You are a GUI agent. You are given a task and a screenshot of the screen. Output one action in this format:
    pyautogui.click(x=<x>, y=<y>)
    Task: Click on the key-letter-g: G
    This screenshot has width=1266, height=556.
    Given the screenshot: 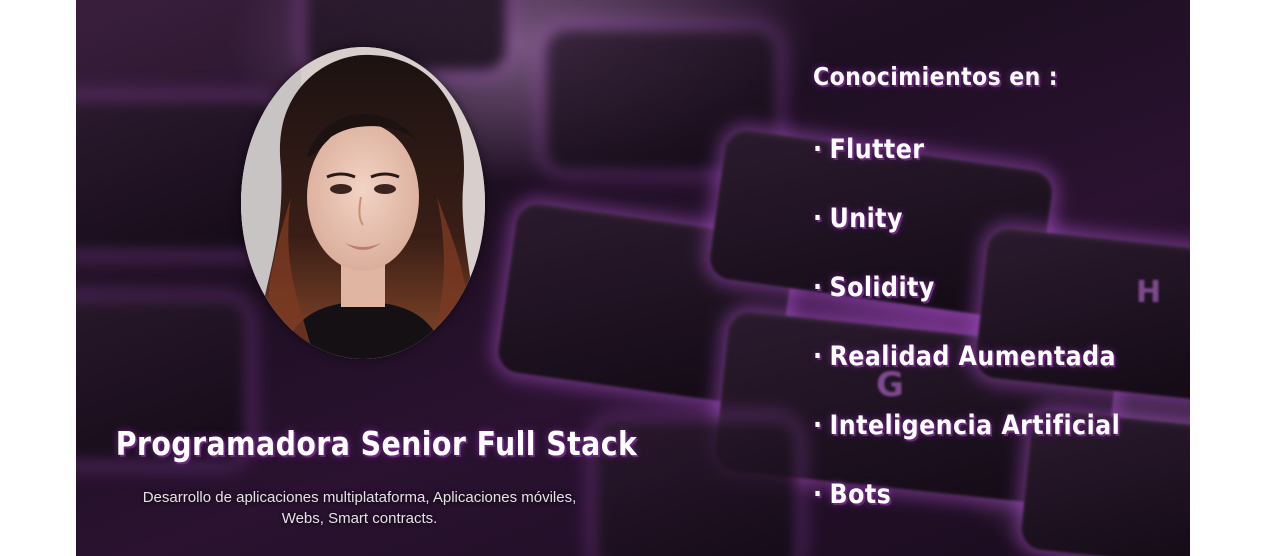 What is the action you would take?
    pyautogui.click(x=890, y=385)
    